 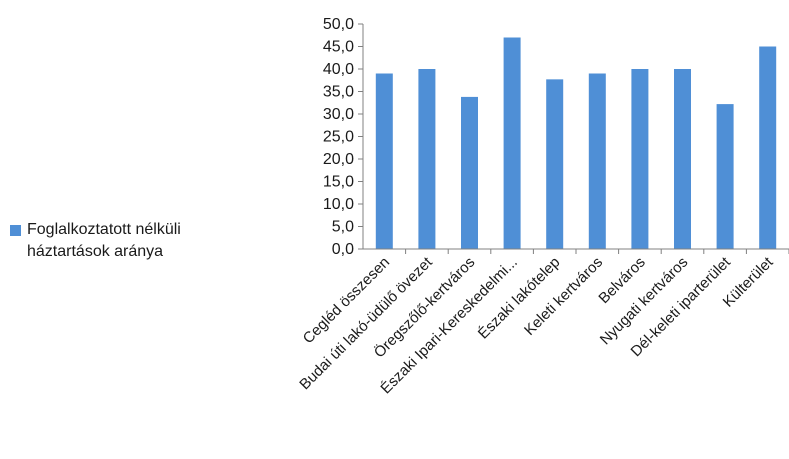 I want to click on legend-swatch, so click(x=15, y=230).